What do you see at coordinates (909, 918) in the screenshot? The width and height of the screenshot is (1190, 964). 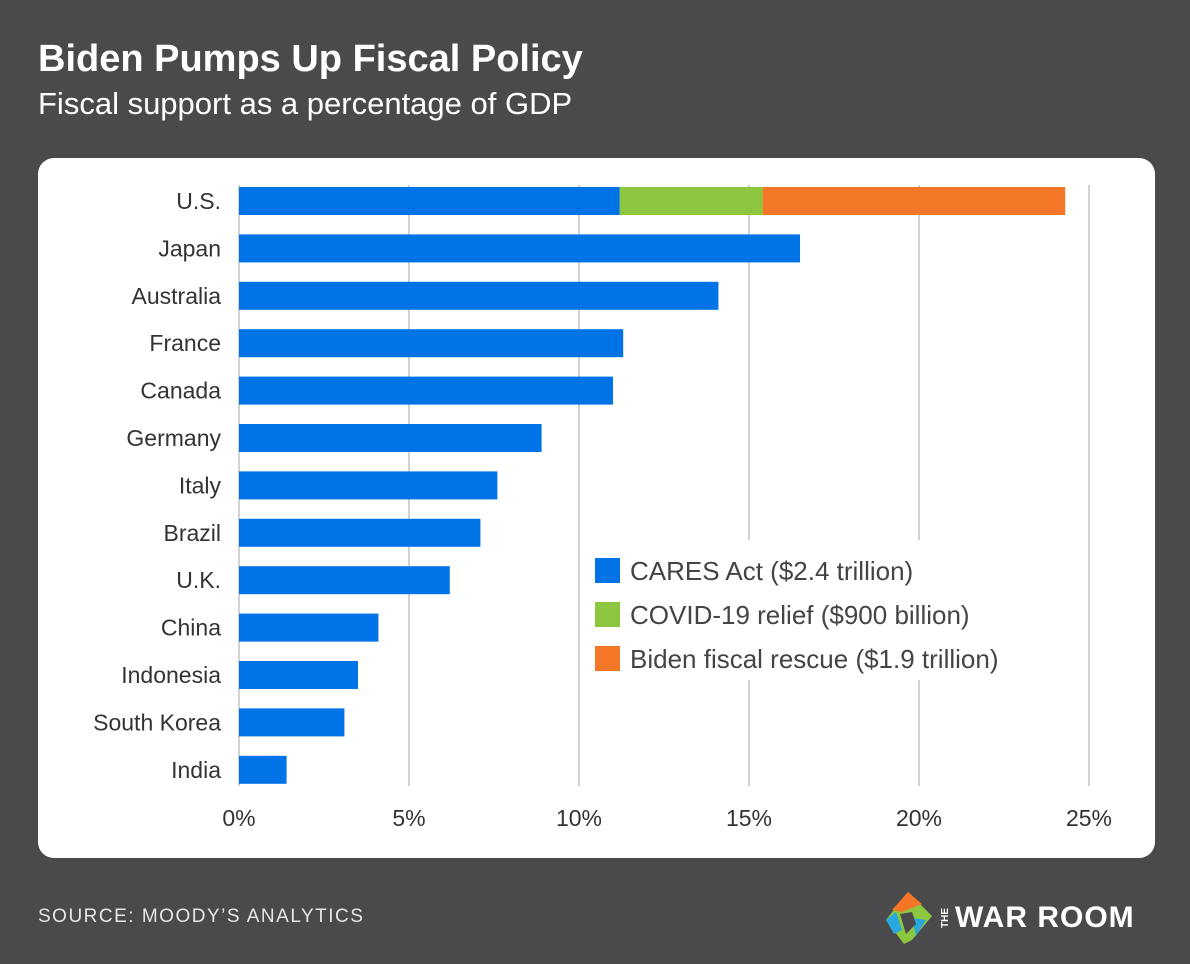 I see `logo-mark-icon` at bounding box center [909, 918].